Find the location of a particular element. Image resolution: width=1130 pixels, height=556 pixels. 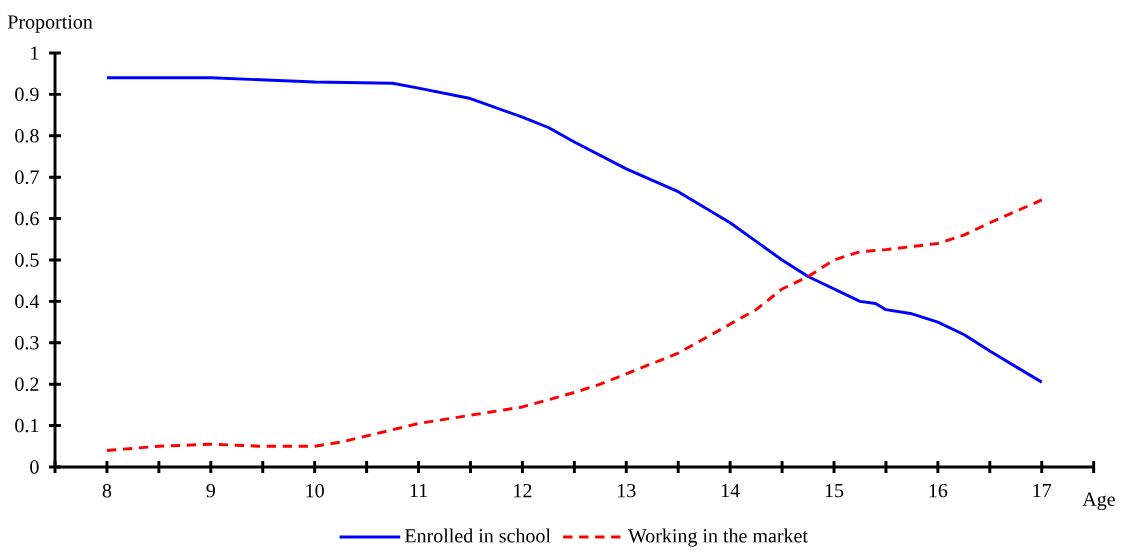

y-tick-label: 0.5 is located at coordinates (27, 260).